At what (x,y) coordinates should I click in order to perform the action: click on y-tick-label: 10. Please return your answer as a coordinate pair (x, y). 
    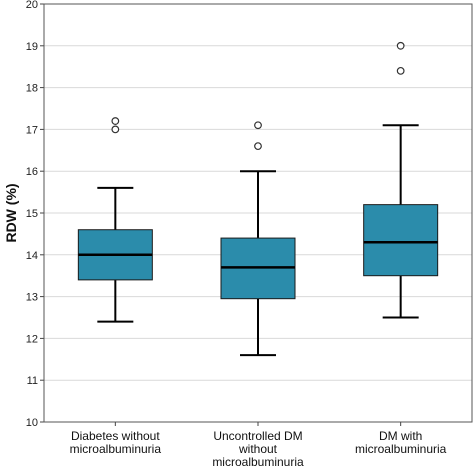
    Looking at the image, I should click on (32, 423).